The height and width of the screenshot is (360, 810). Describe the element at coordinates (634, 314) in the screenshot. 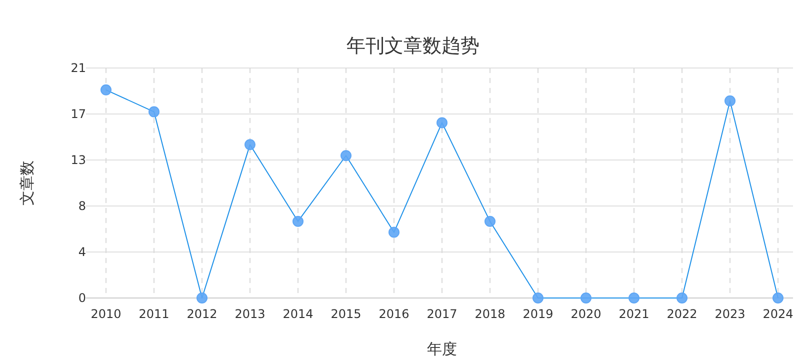

I see `x-tick-label: 2021` at that location.